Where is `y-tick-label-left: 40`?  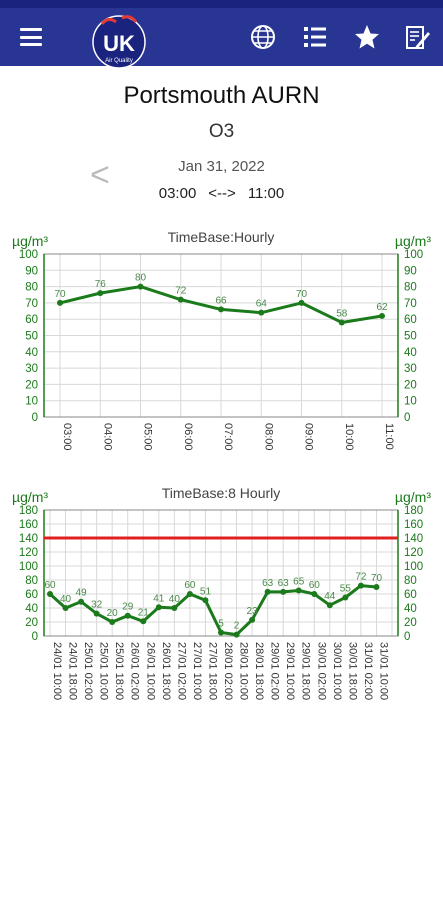 y-tick-label-left: 40 is located at coordinates (31, 353).